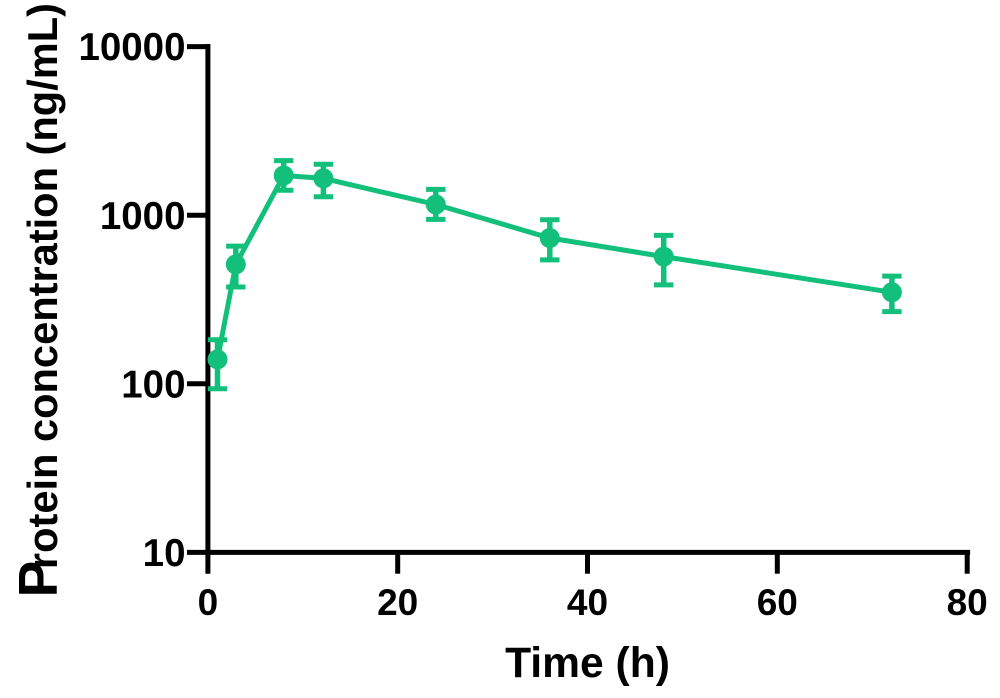 Image resolution: width=1000 pixels, height=698 pixels. What do you see at coordinates (38, 579) in the screenshot?
I see `svg-text: P` at bounding box center [38, 579].